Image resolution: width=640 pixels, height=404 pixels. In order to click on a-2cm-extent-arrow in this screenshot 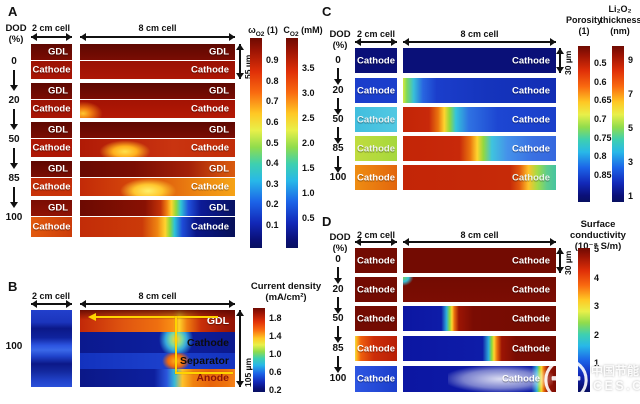, I will do `click(51, 37)`.